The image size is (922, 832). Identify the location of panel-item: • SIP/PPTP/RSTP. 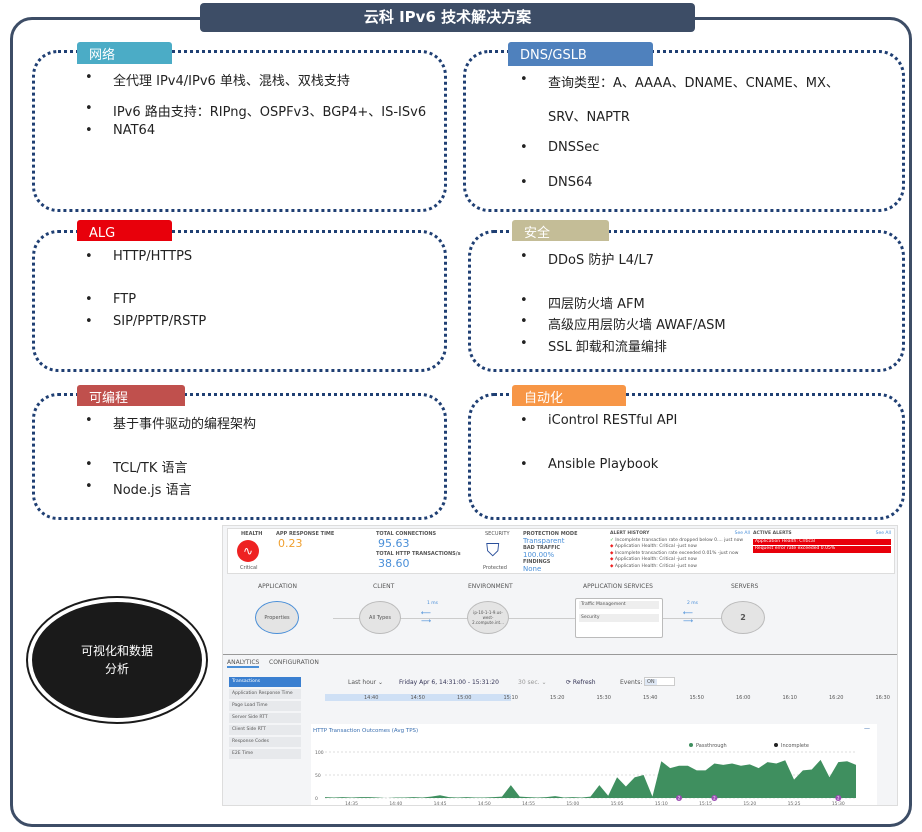
(146, 321).